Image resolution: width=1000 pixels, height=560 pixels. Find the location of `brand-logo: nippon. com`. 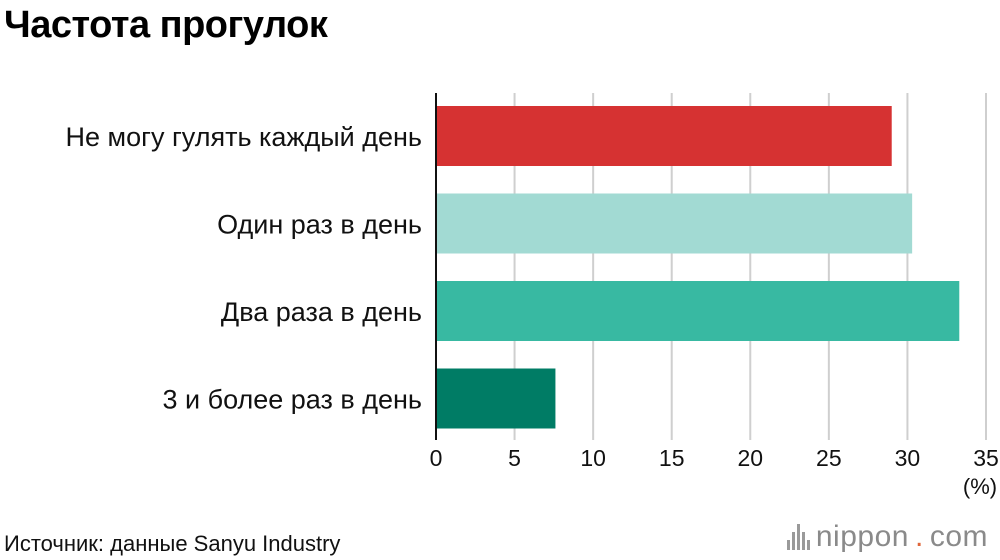

brand-logo: nippon. com is located at coordinates (887, 537).